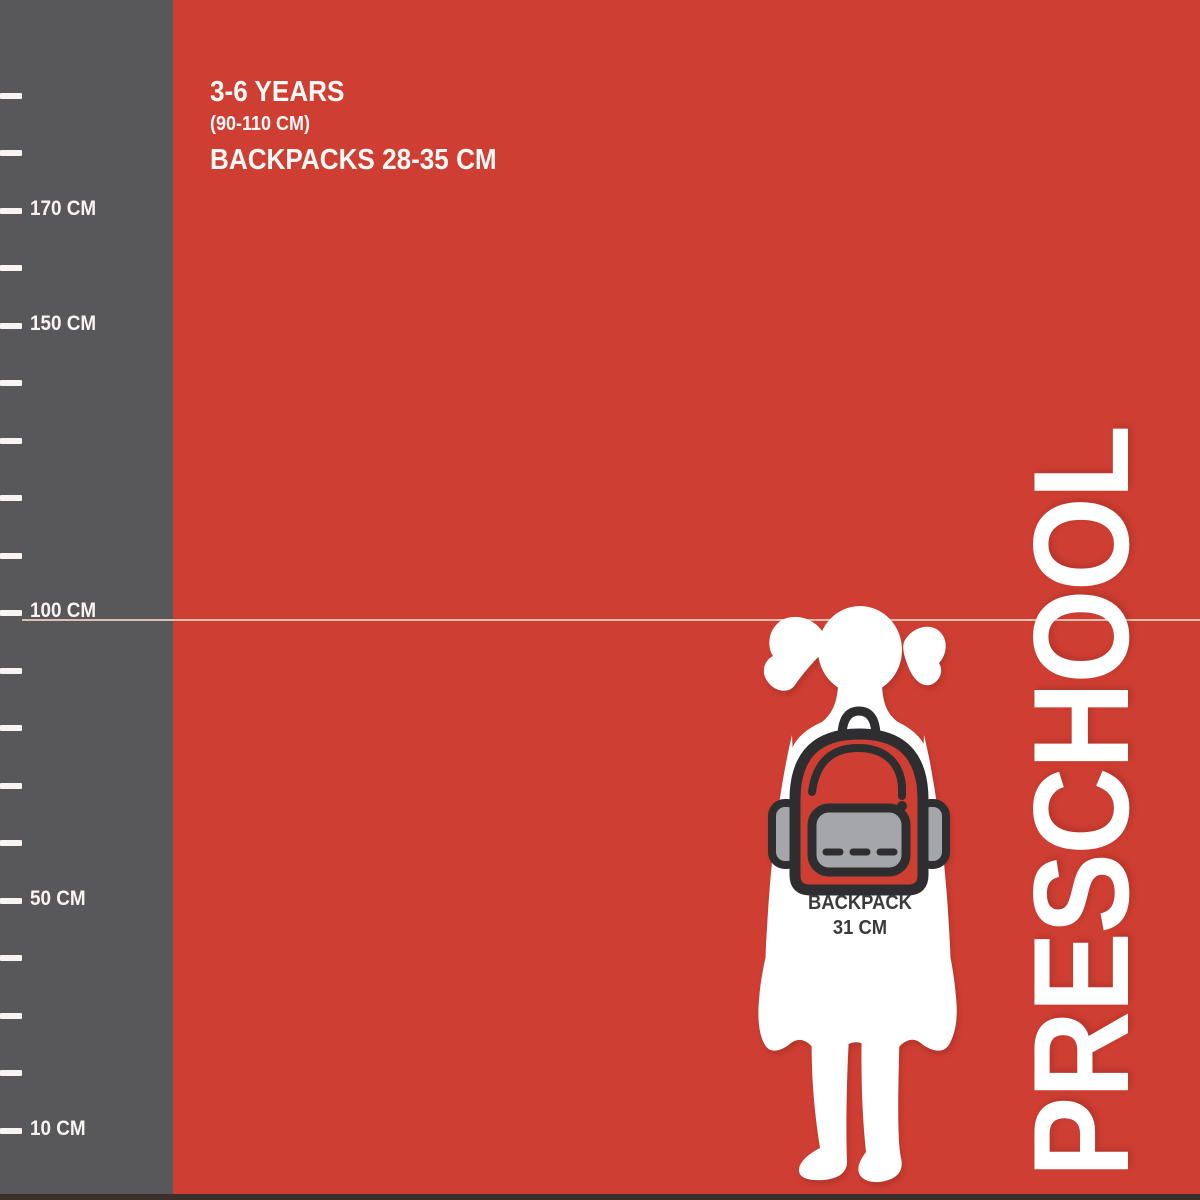  Describe the element at coordinates (11, 1130) in the screenshot. I see `ruler-tick-10cm` at that location.